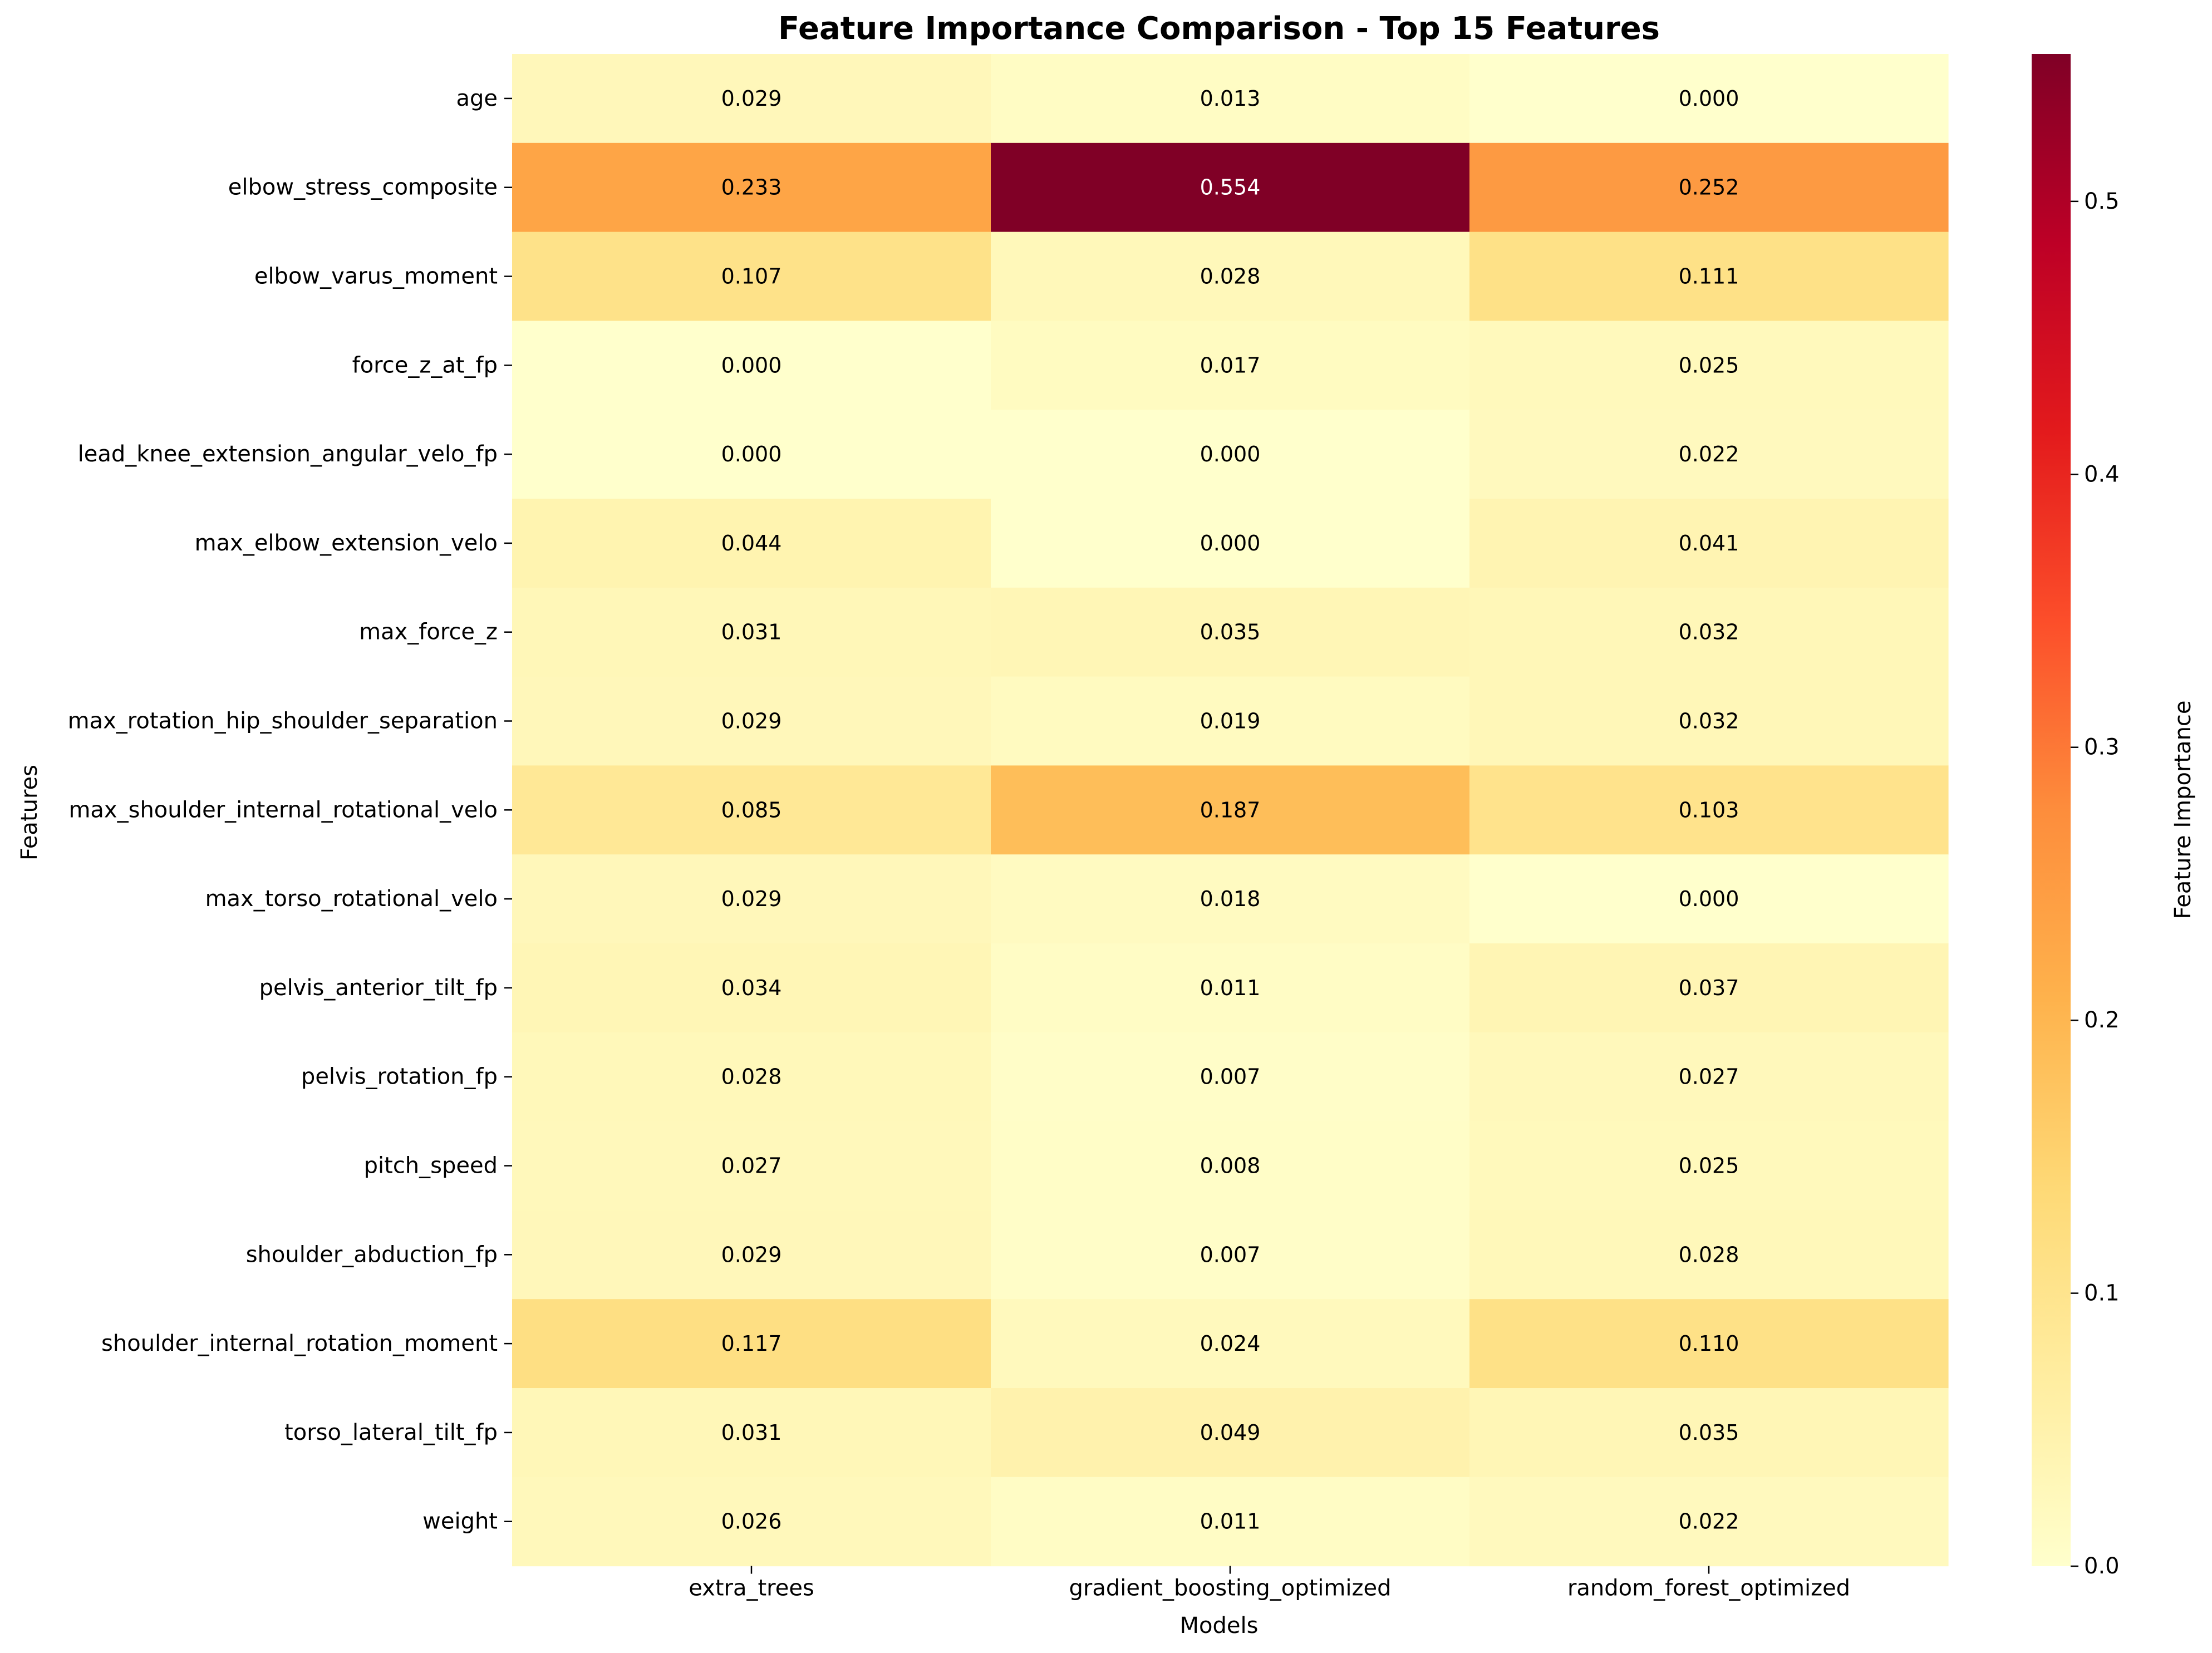 The width and height of the screenshot is (2212, 1653). Describe the element at coordinates (1709, 1343) in the screenshot. I see `cell-value-label: 0.110` at that location.